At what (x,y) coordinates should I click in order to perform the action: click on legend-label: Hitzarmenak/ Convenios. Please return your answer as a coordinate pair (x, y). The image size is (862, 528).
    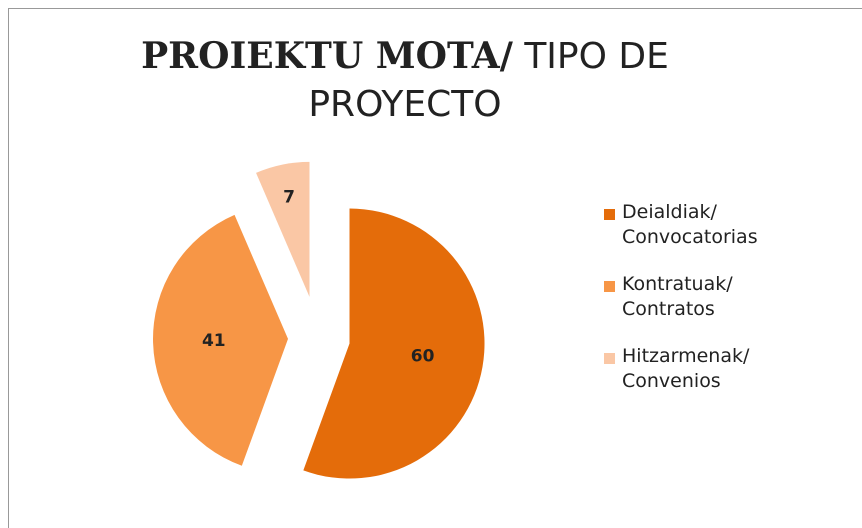
    Looking at the image, I should click on (686, 368).